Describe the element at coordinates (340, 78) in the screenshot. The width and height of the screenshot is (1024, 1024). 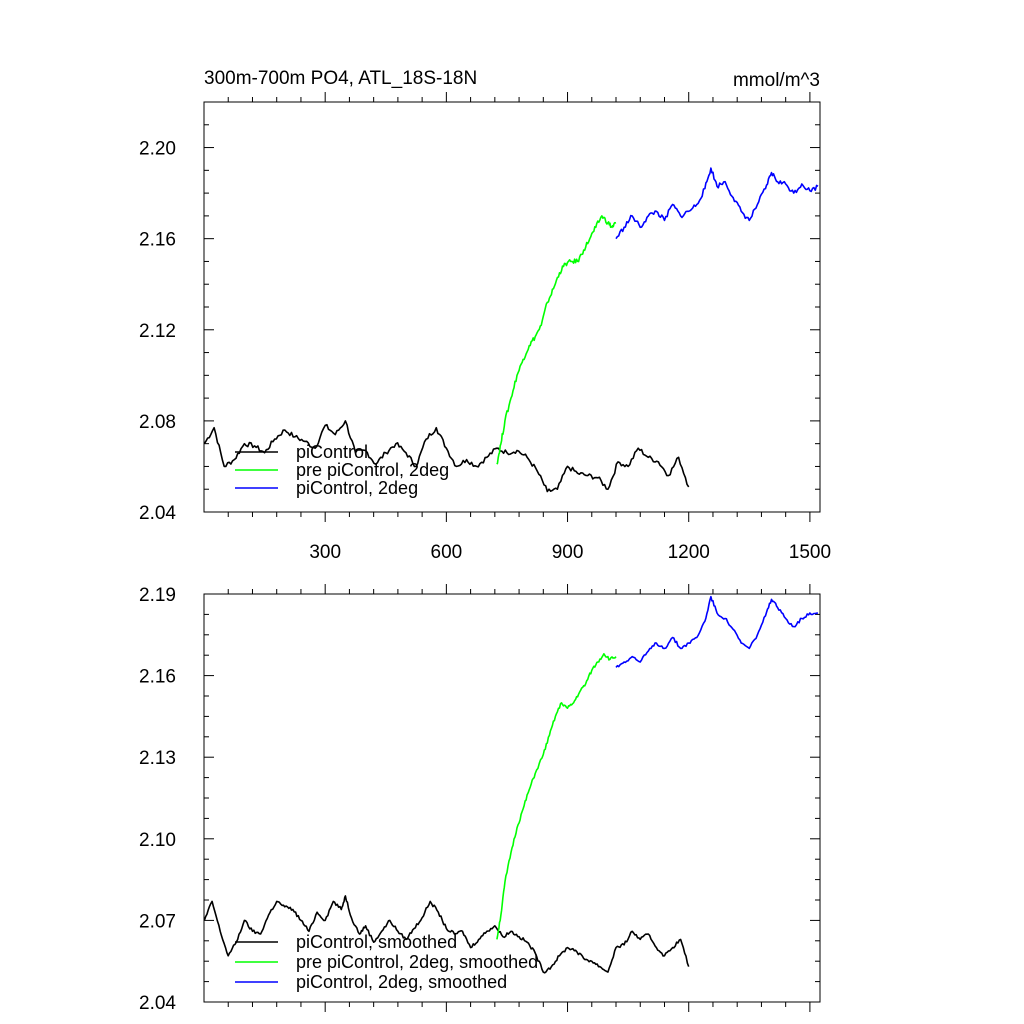
I see `chart-title: 300m-700m PO4, ATL_18S-18N` at that location.